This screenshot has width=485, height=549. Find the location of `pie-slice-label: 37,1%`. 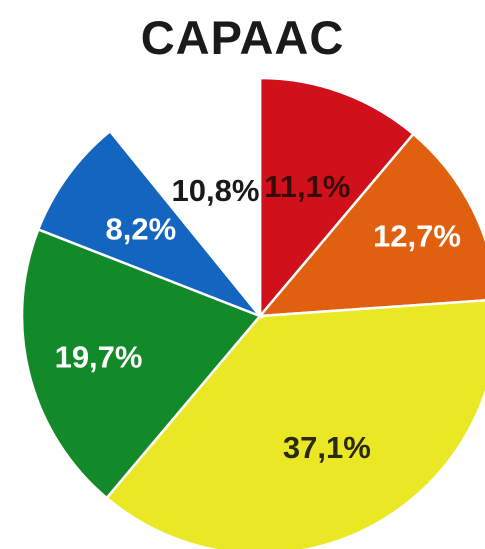

pie-slice-label: 37,1% is located at coordinates (327, 447).